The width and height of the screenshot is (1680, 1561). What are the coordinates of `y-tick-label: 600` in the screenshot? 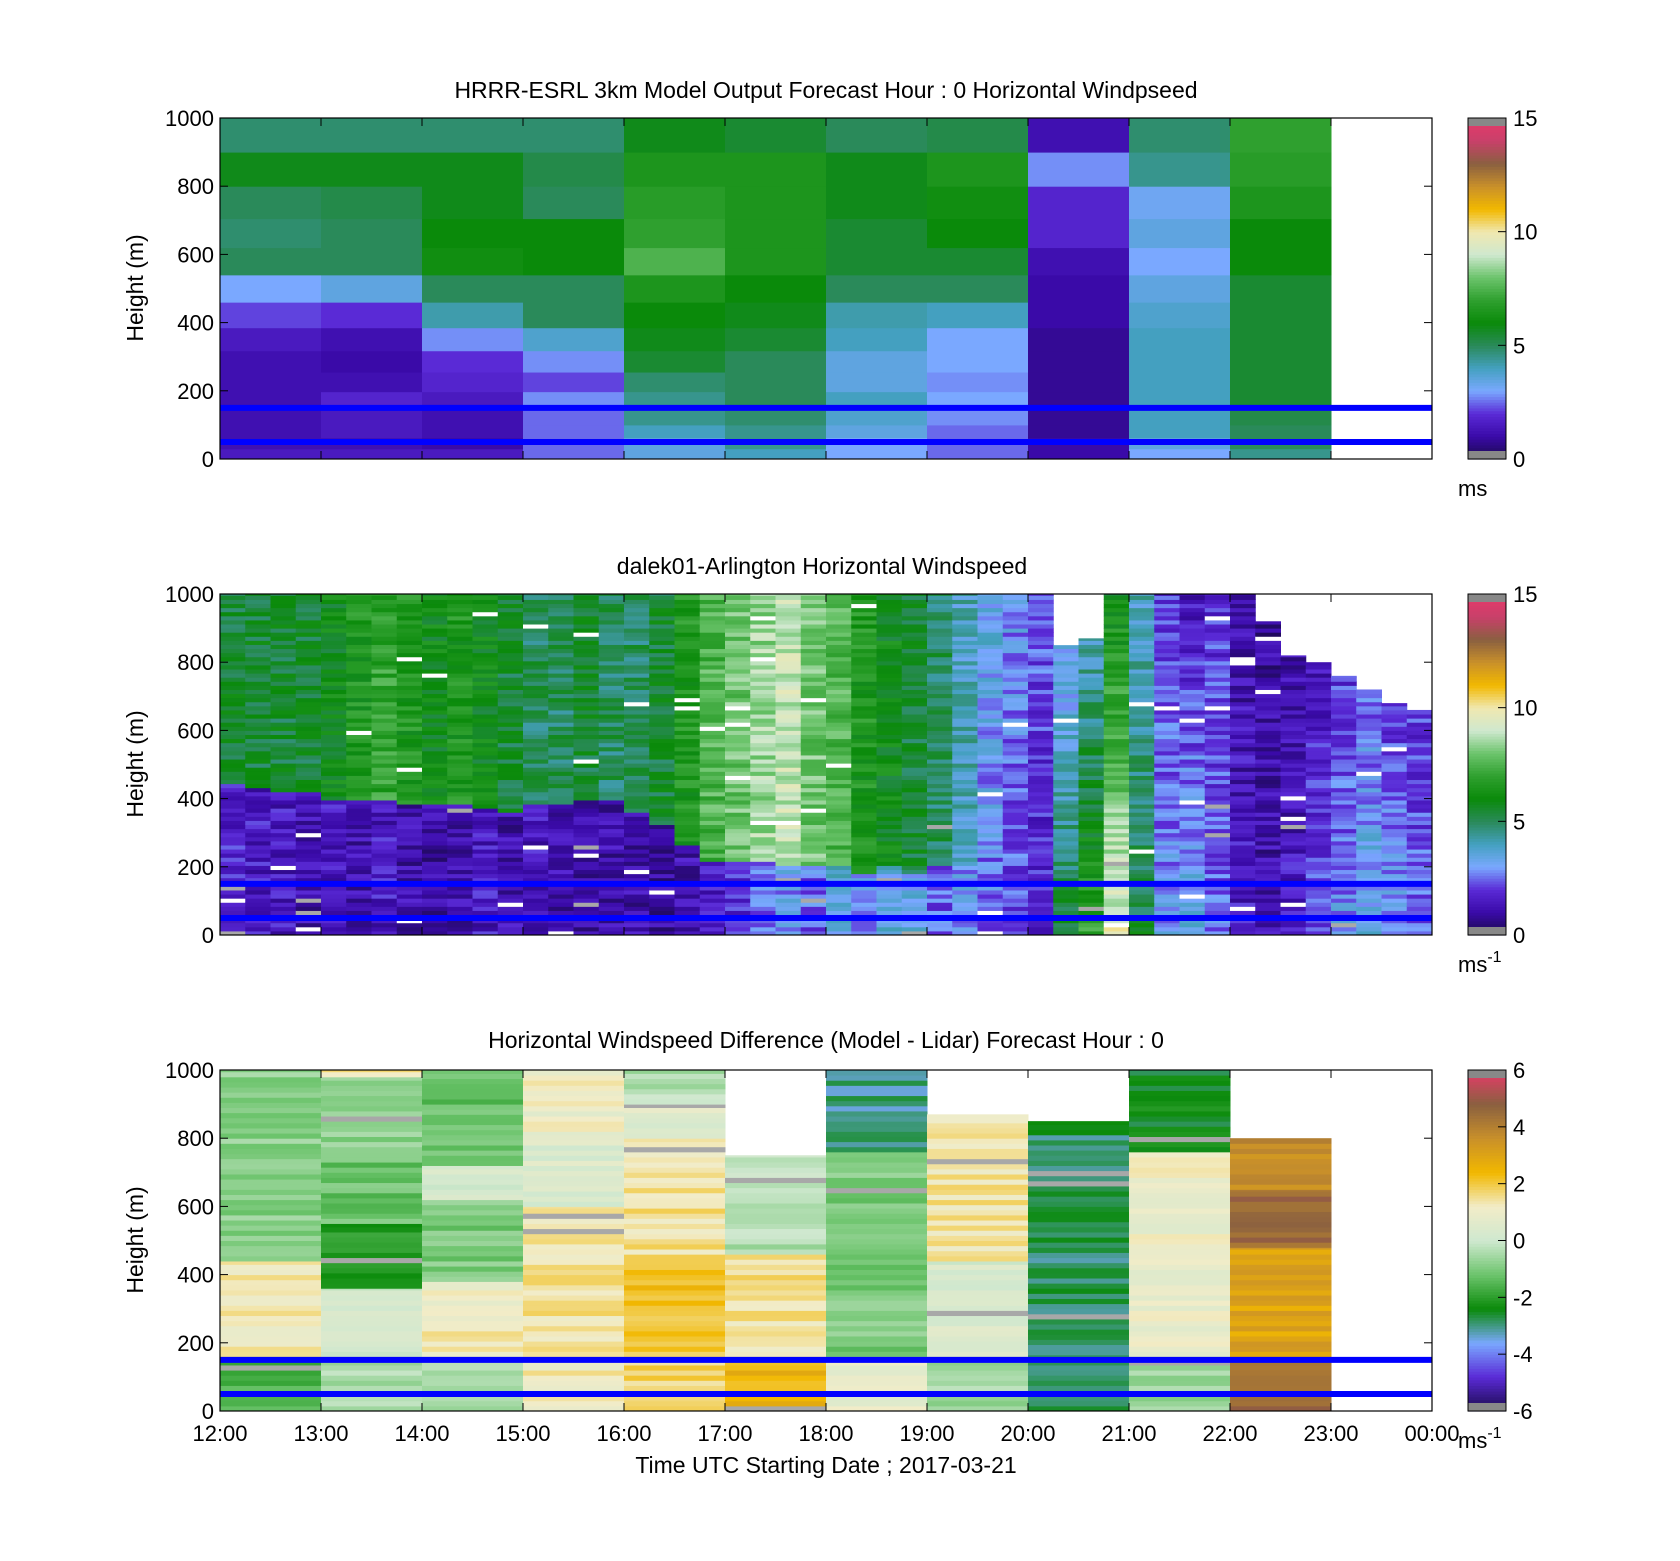 It's located at (195, 254).